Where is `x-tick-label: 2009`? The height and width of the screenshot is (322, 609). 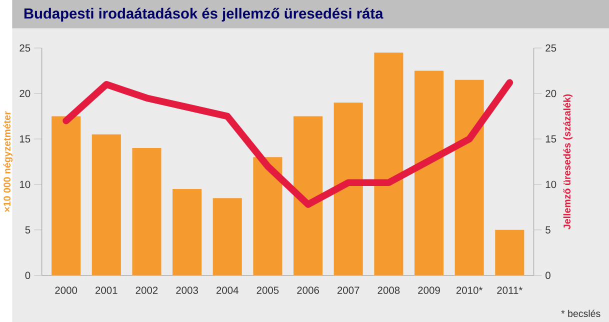 x-tick-label: 2009 is located at coordinates (429, 290).